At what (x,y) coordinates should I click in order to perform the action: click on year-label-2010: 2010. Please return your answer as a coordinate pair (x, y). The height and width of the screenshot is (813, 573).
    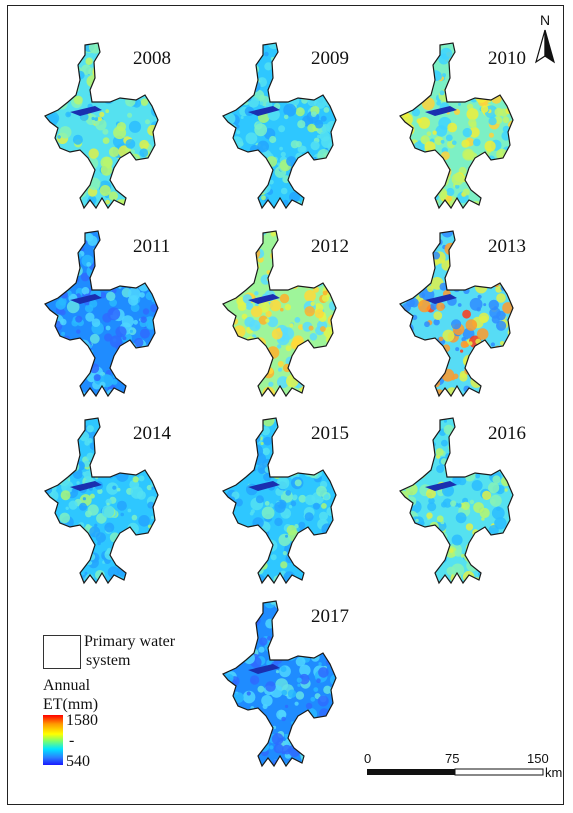
    Looking at the image, I should click on (507, 58).